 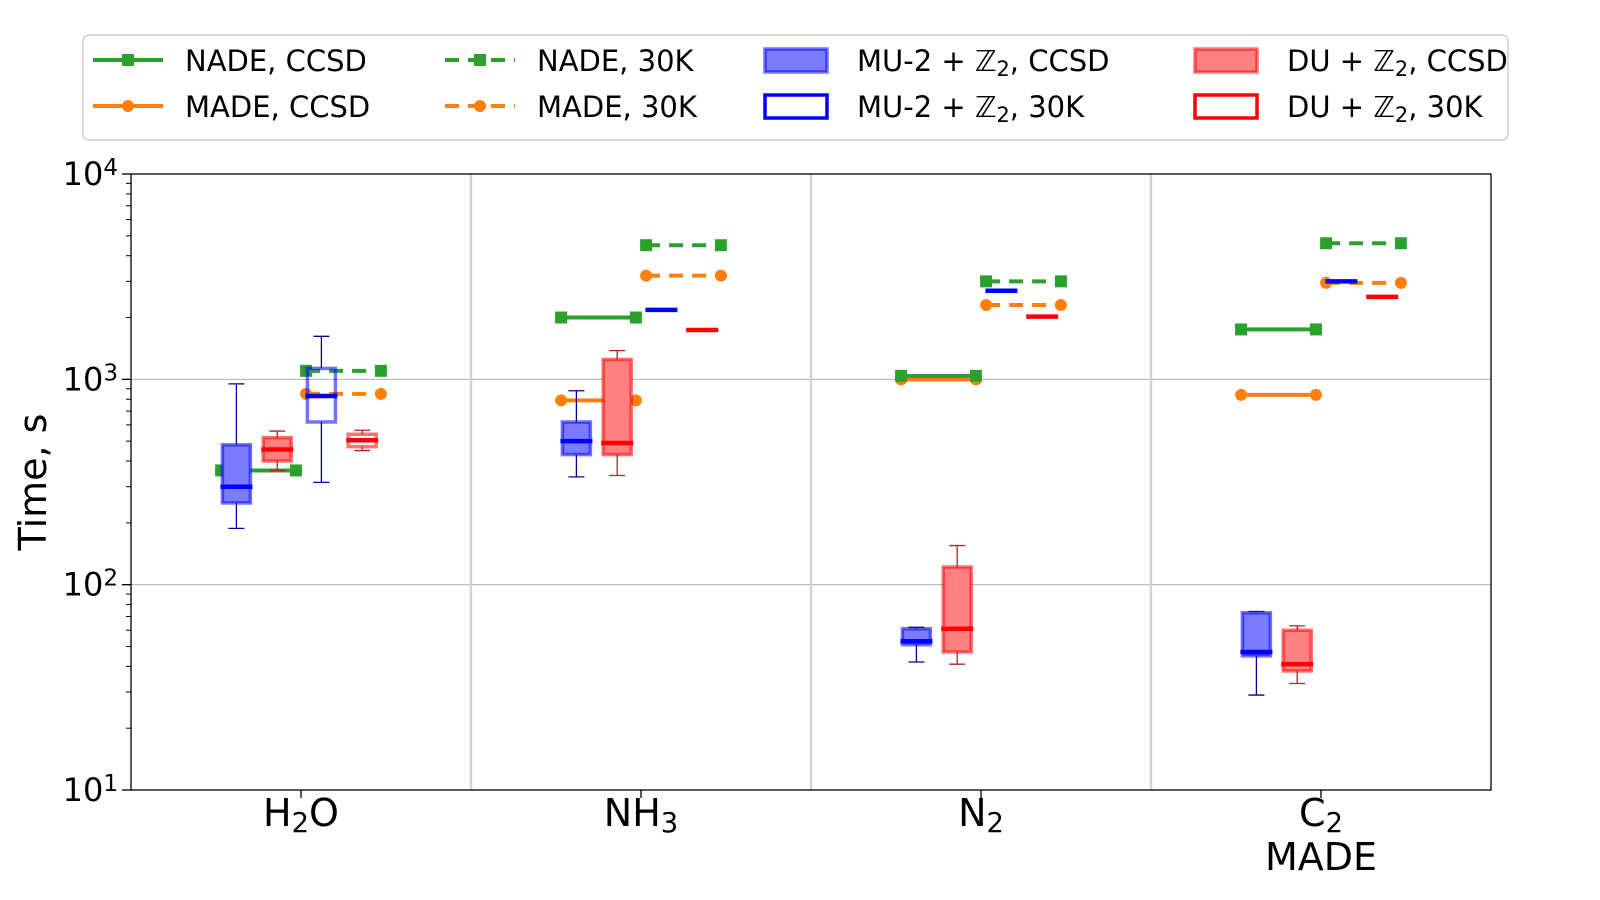 I want to click on series-nade-30k, so click(x=853, y=307).